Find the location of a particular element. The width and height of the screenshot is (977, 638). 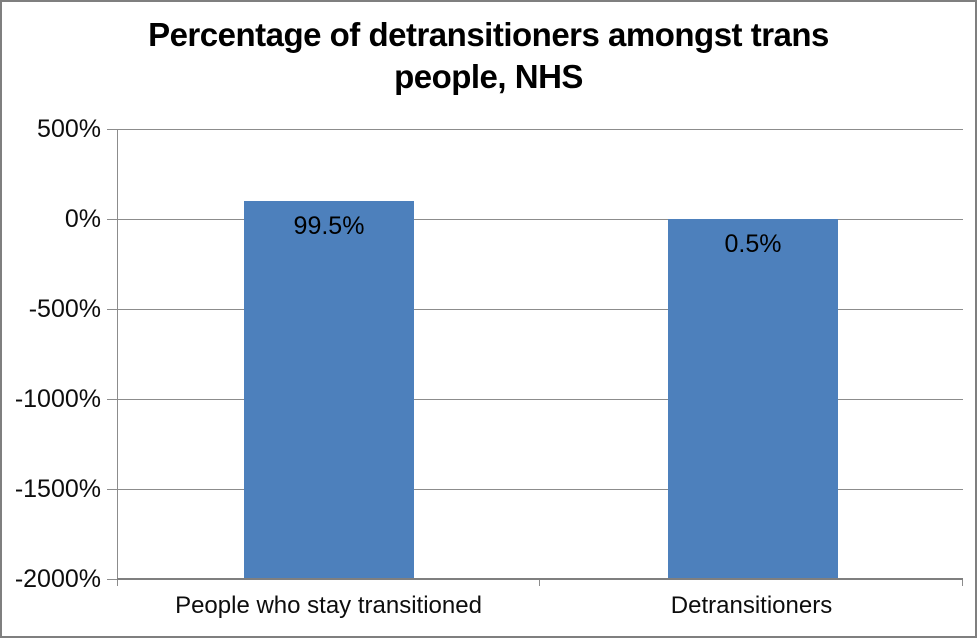

category-label-people-who-stay-transitioned: People who stay transitioned is located at coordinates (328, 605).